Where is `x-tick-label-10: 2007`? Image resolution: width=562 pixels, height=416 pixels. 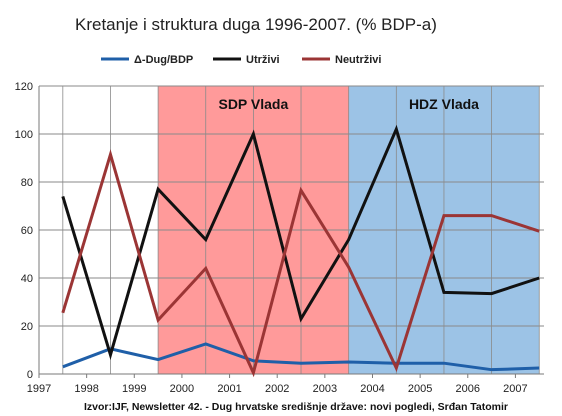
x-tick-label-10: 2007 is located at coordinates (515, 389).